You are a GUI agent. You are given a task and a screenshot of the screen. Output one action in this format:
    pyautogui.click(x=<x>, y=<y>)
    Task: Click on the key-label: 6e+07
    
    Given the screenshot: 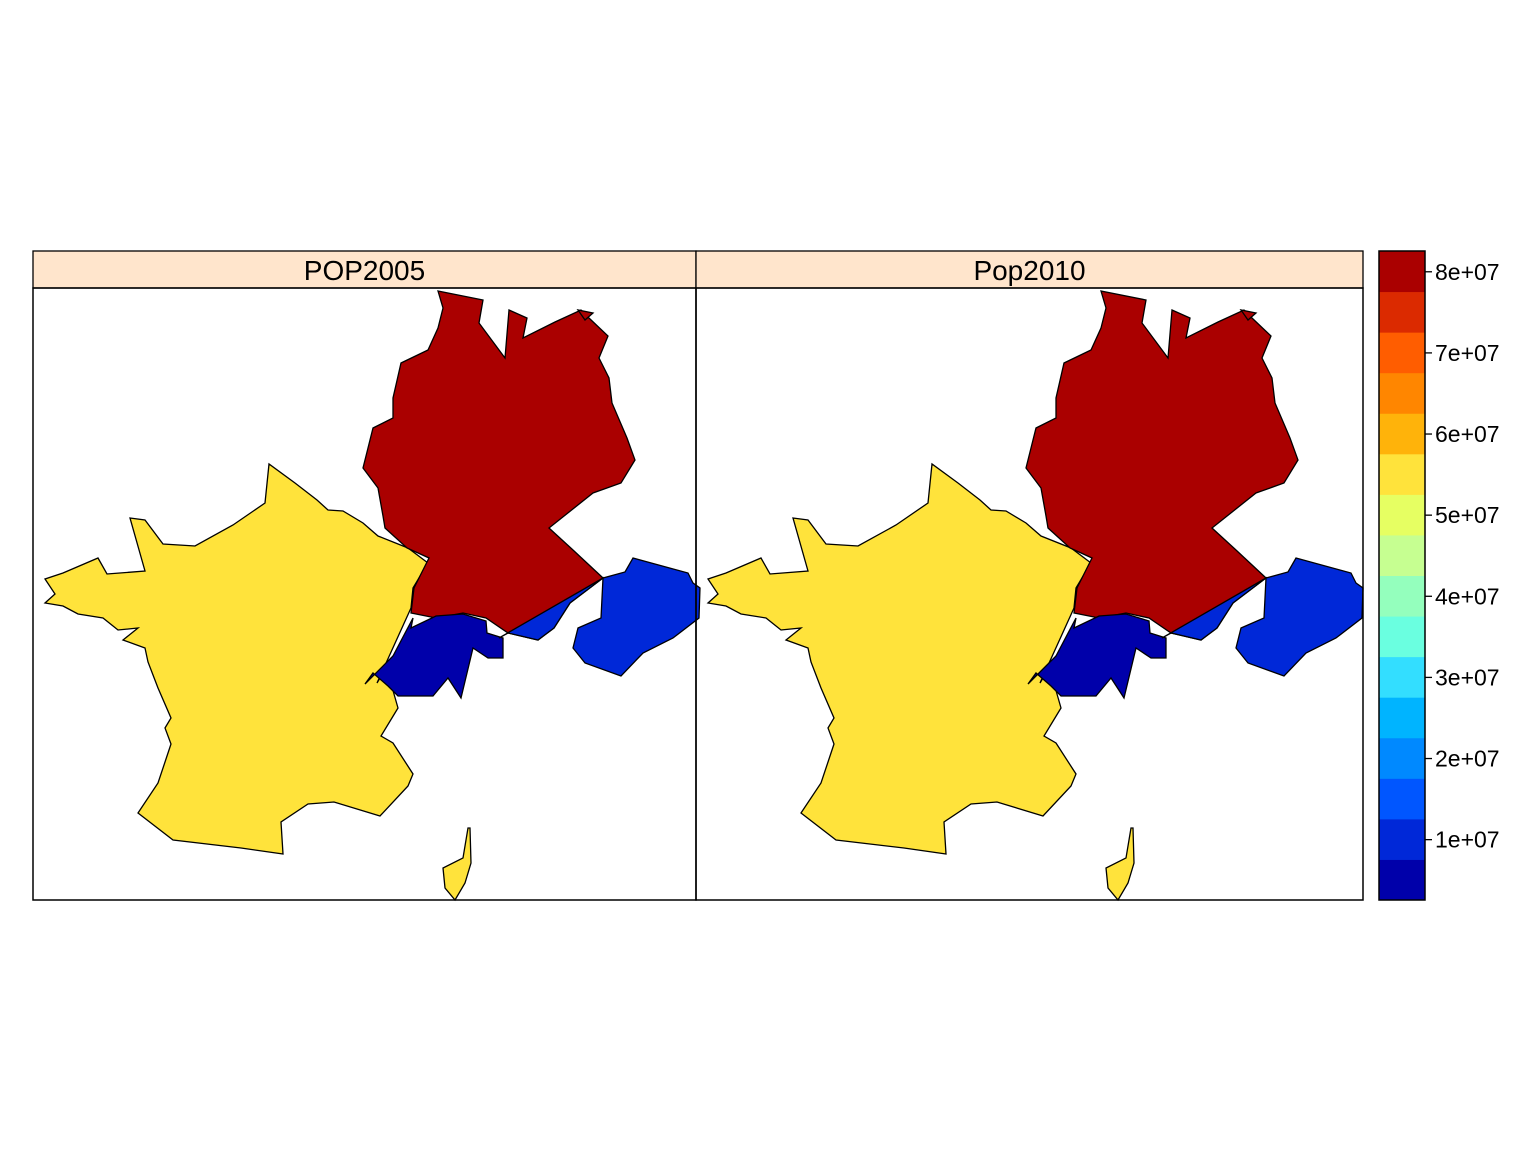 What is the action you would take?
    pyautogui.click(x=1467, y=434)
    